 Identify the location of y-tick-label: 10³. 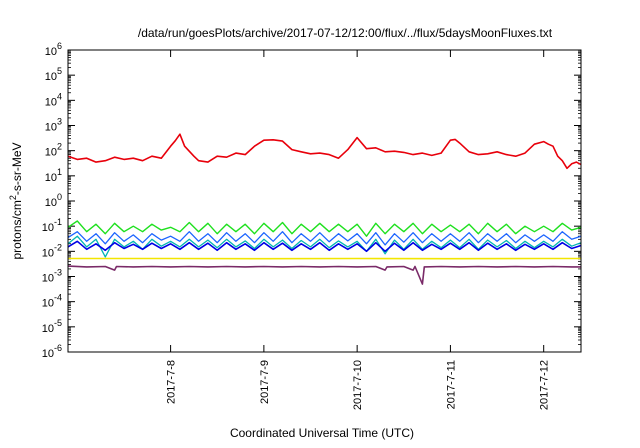
(53, 125).